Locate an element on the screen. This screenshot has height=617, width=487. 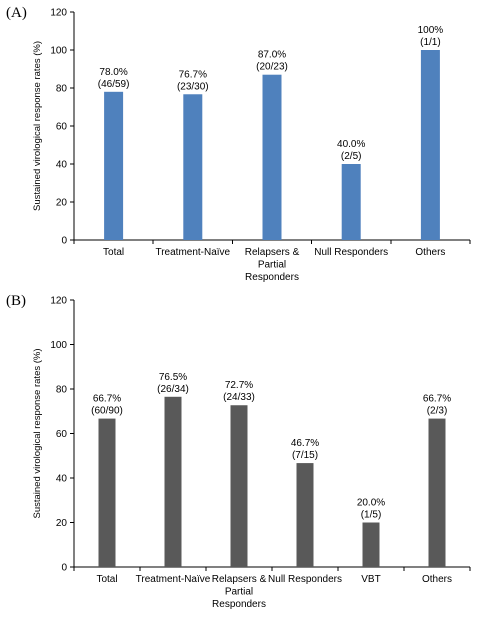
data-label-count: (2/3) is located at coordinates (437, 411).